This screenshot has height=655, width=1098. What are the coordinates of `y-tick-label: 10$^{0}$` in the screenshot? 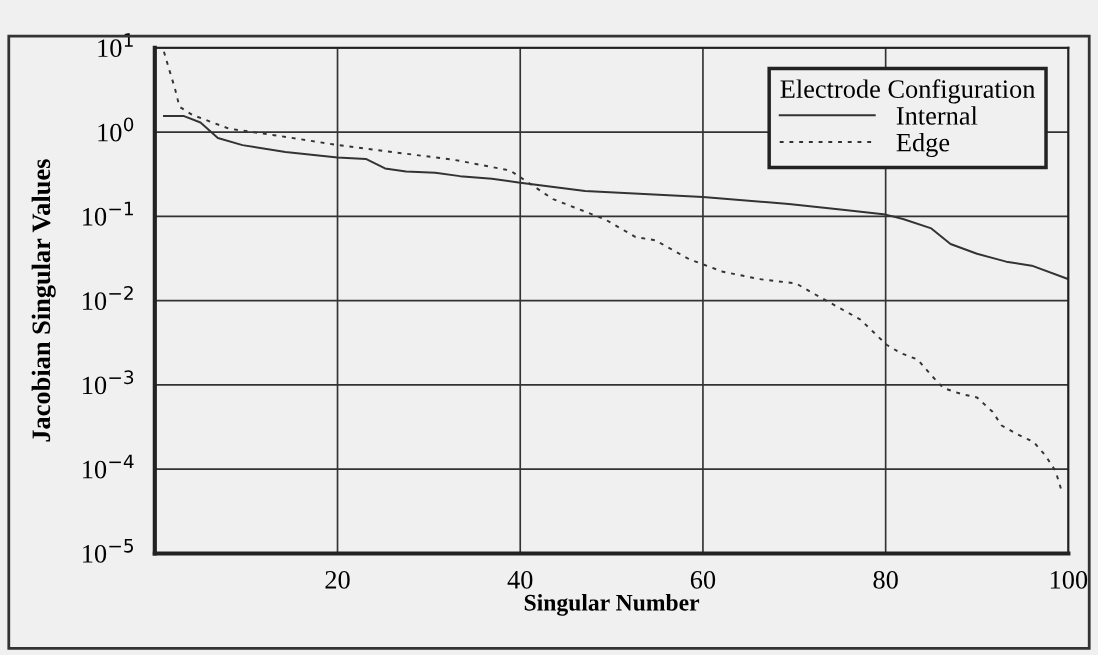 It's located at (116, 129).